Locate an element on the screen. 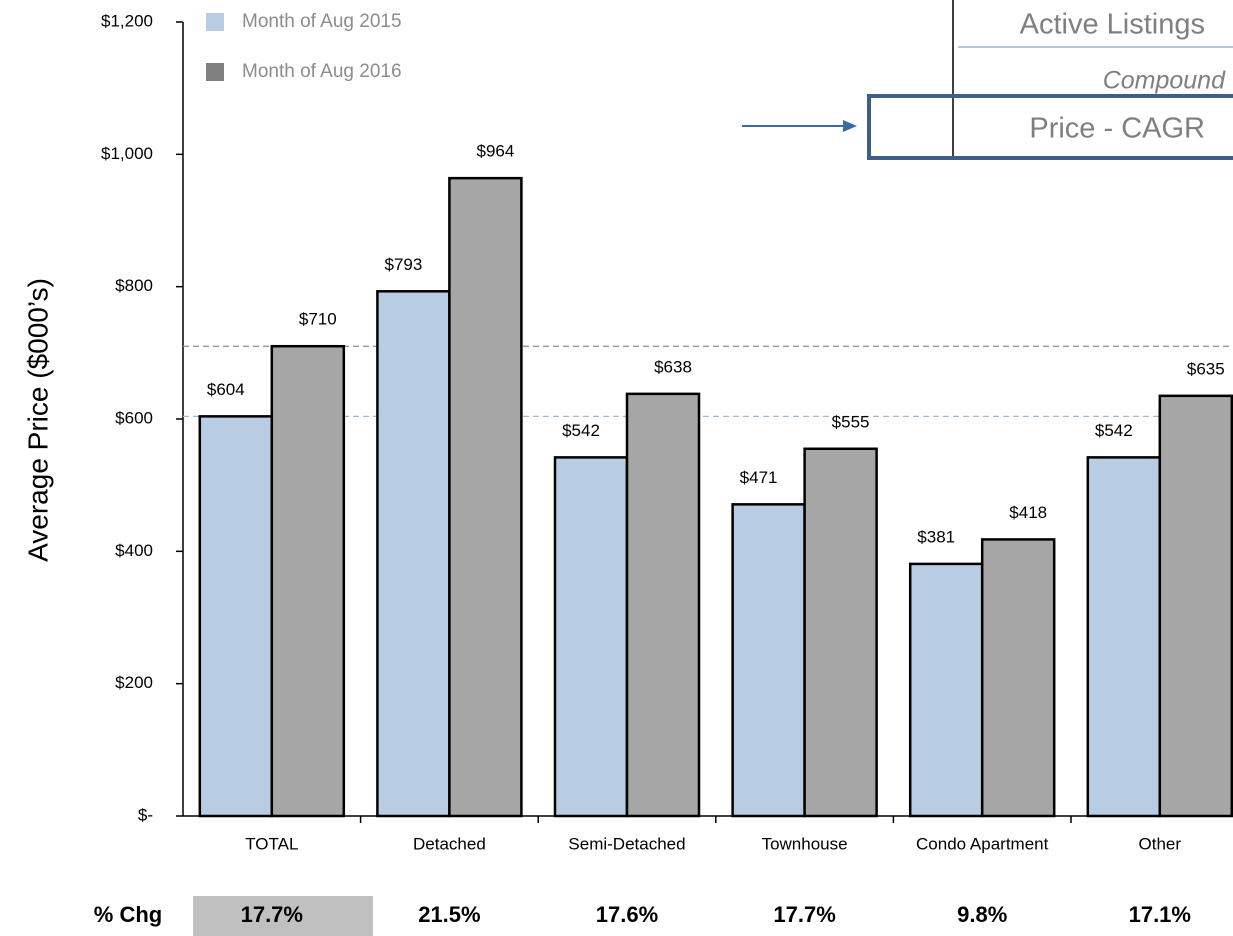  highlight-box is located at coordinates (1050, 127).